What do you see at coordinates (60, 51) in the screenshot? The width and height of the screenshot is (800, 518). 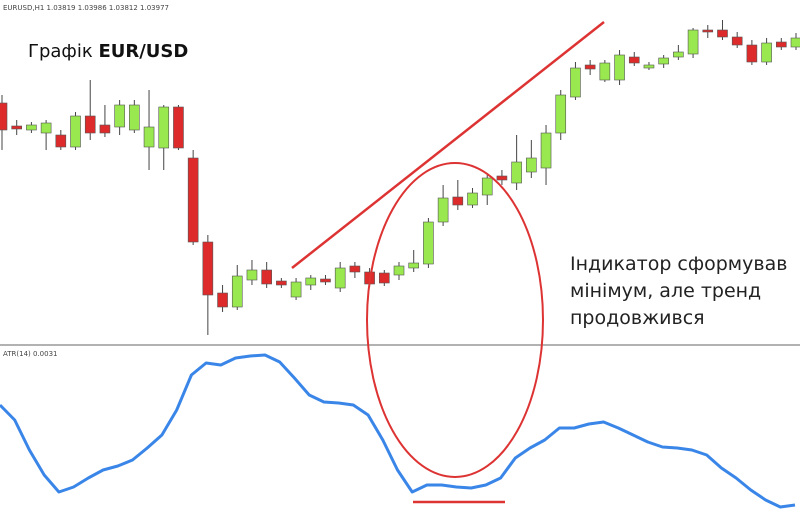 I see `caption-text: Графік` at bounding box center [60, 51].